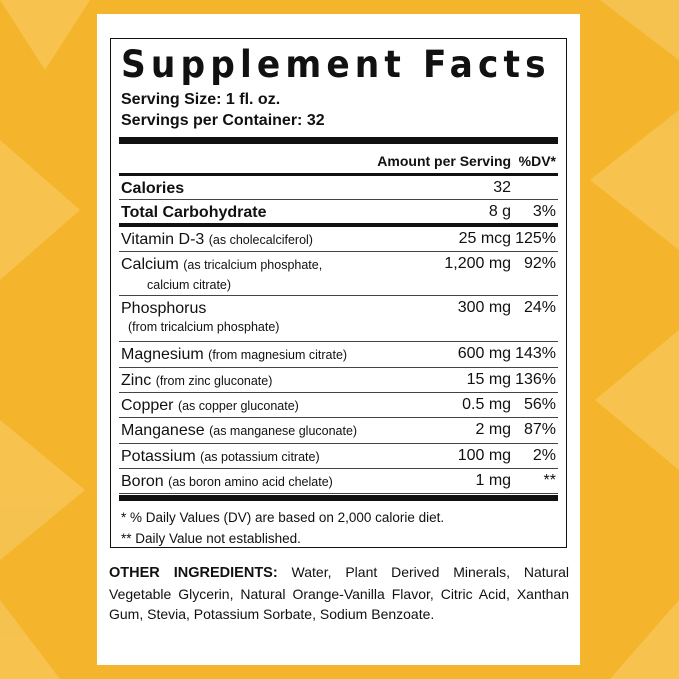  I want to click on daily-value, so click(535, 187).